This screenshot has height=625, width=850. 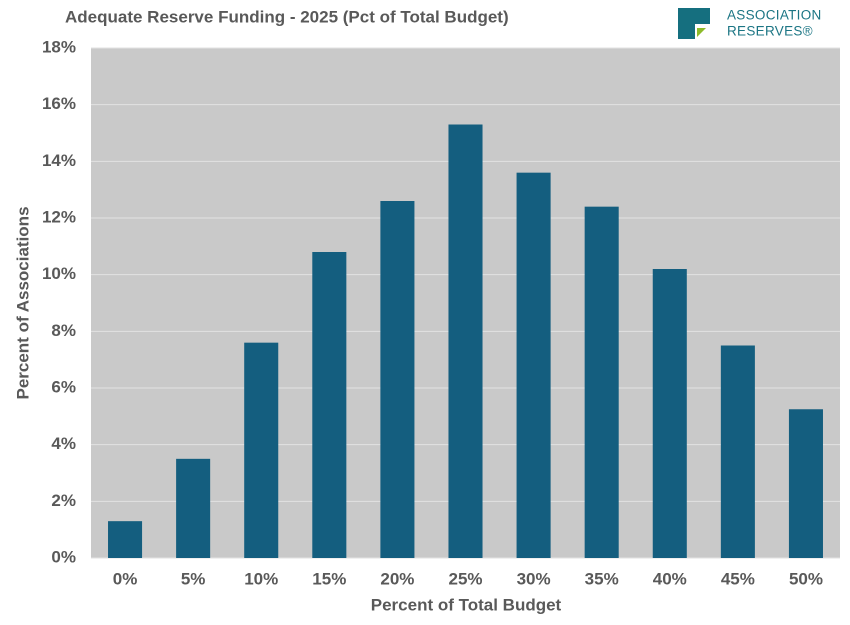 I want to click on logo-accent, so click(x=701, y=32).